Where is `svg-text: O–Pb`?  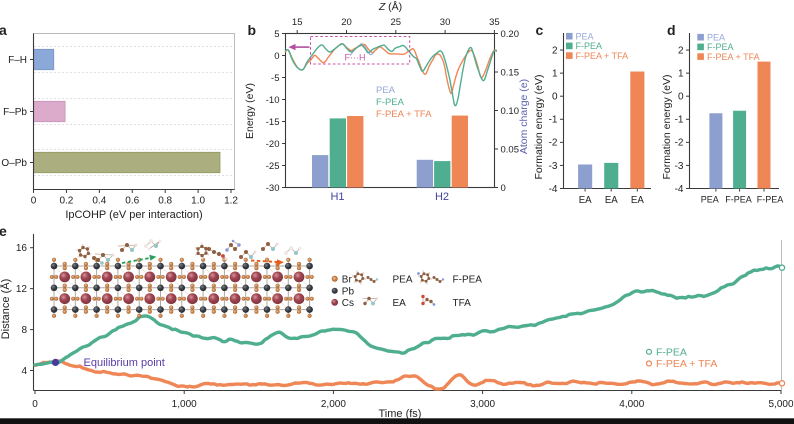
svg-text: O–Pb is located at coordinates (14, 163).